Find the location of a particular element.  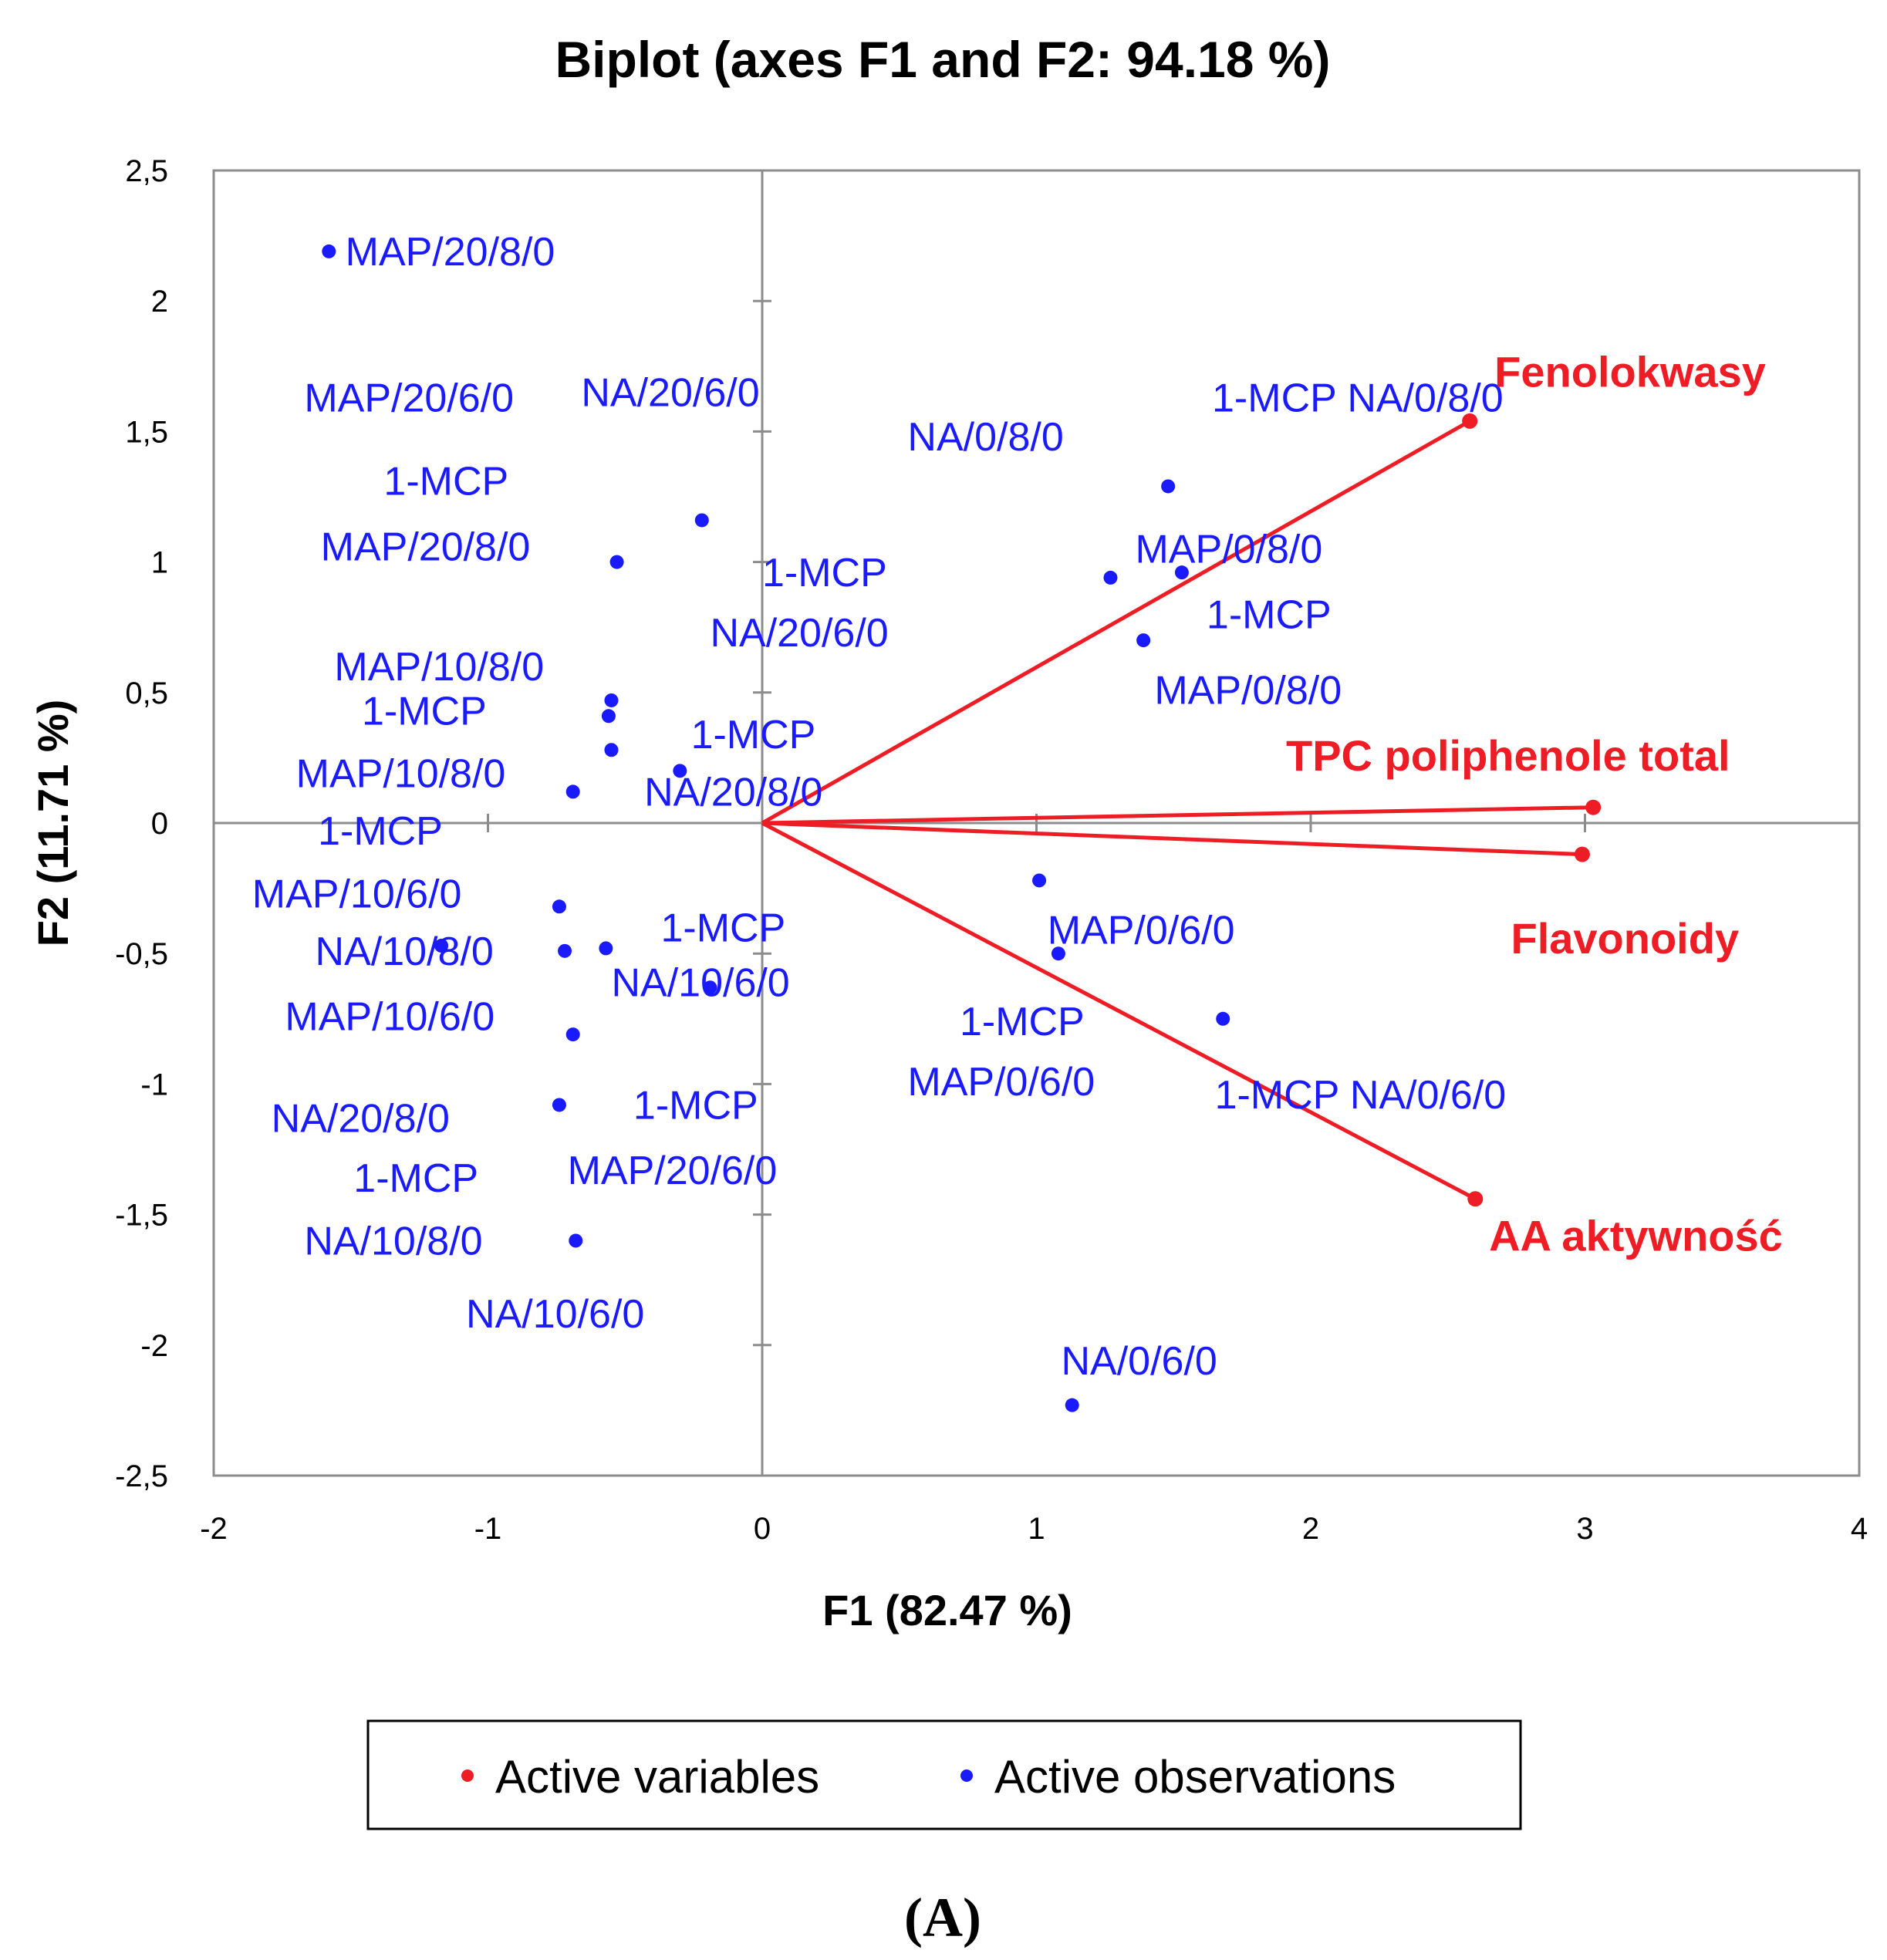

legend: Active variables Active observations is located at coordinates (944, 1775).